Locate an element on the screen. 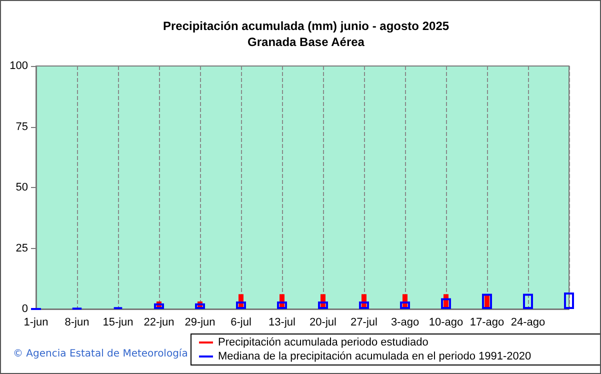 This screenshot has height=374, width=601. x-tick-label: 8-jun is located at coordinates (77, 322).